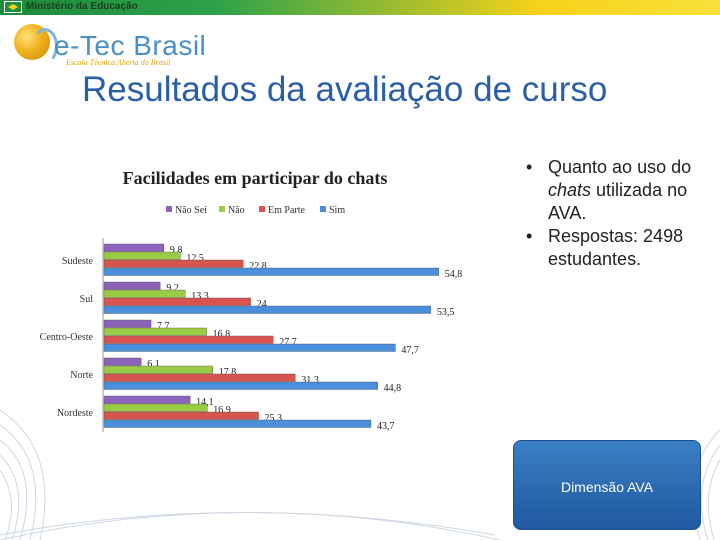  Describe the element at coordinates (153, 364) in the screenshot. I see `data-label: 6,1` at that location.